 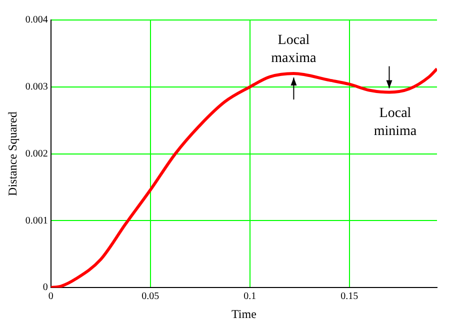 What do you see at coordinates (45, 288) in the screenshot?
I see `y-tick-label: 0` at bounding box center [45, 288].